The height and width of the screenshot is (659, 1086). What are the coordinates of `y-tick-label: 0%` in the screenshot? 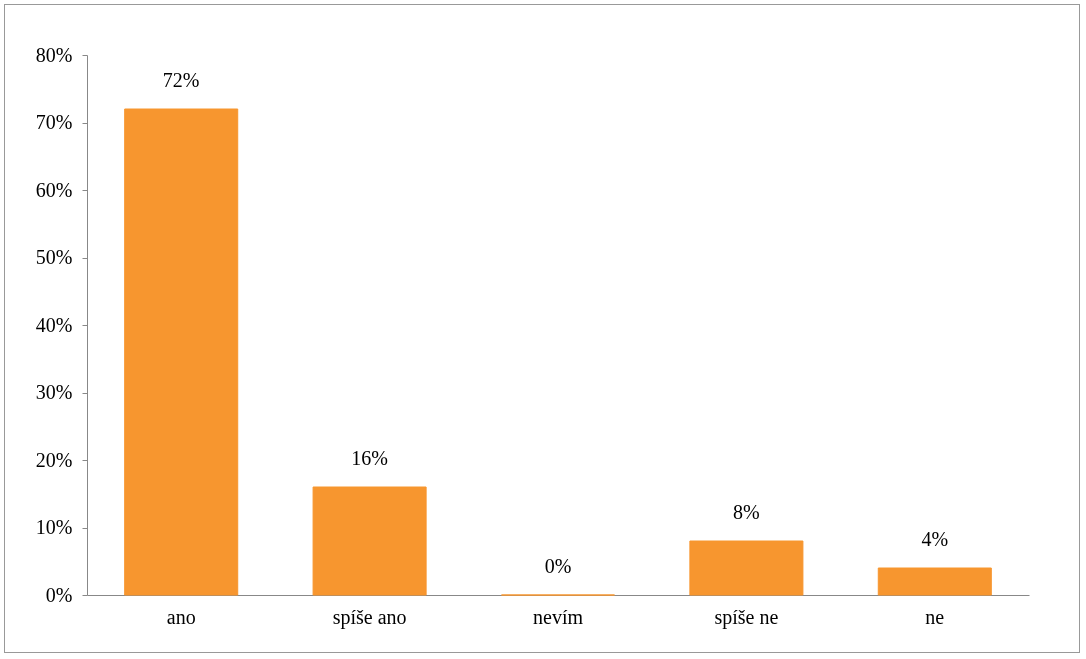 It's located at (59, 594).